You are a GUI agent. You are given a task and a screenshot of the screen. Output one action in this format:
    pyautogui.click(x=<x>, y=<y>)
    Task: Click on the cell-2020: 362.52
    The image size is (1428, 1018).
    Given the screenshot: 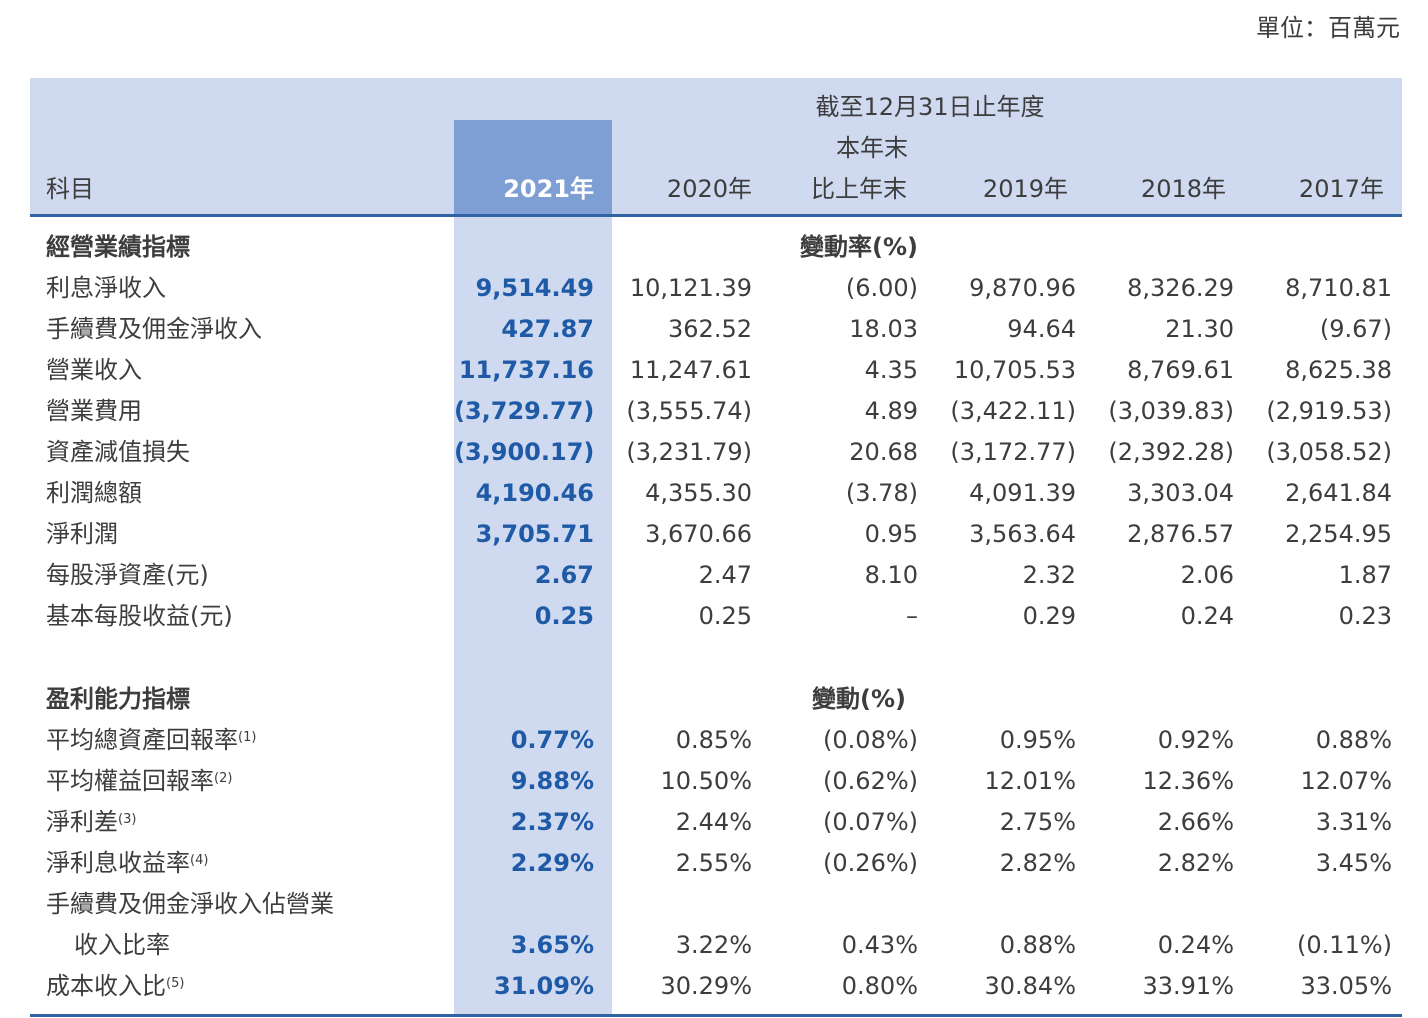 What is the action you would take?
    pyautogui.click(x=710, y=329)
    